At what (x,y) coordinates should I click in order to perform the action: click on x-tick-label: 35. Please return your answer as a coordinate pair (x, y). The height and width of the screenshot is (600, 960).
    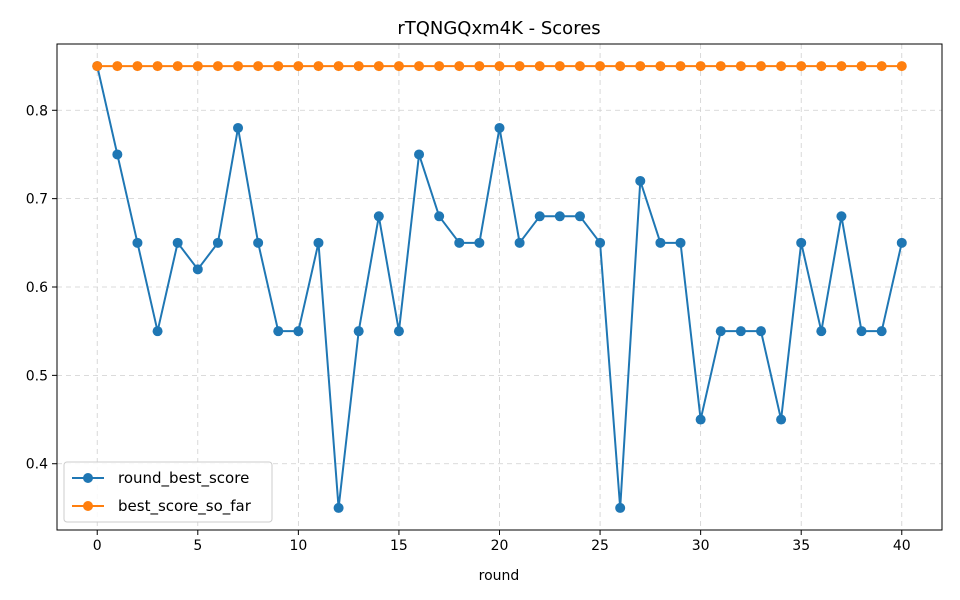
    Looking at the image, I should click on (801, 546).